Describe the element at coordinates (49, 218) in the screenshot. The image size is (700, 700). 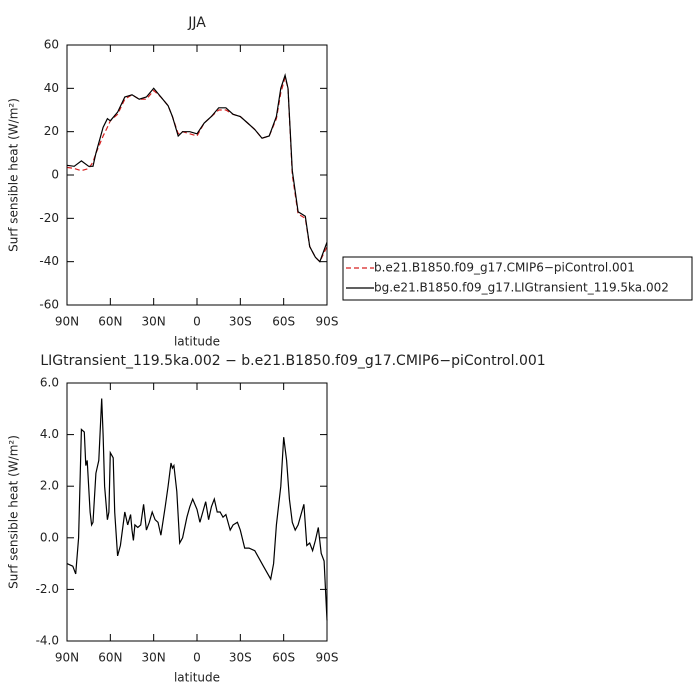
I see `y-tick-label: -20` at that location.